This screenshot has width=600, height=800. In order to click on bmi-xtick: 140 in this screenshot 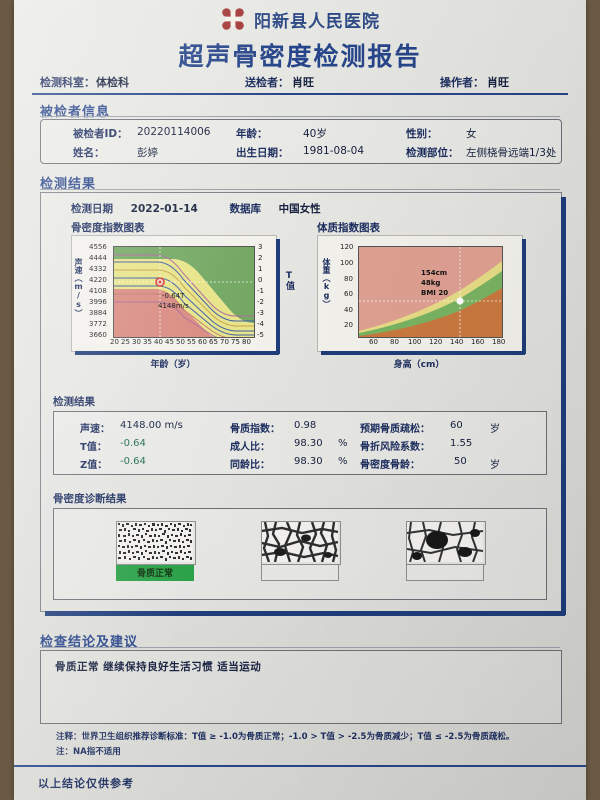, I will do `click(457, 342)`.